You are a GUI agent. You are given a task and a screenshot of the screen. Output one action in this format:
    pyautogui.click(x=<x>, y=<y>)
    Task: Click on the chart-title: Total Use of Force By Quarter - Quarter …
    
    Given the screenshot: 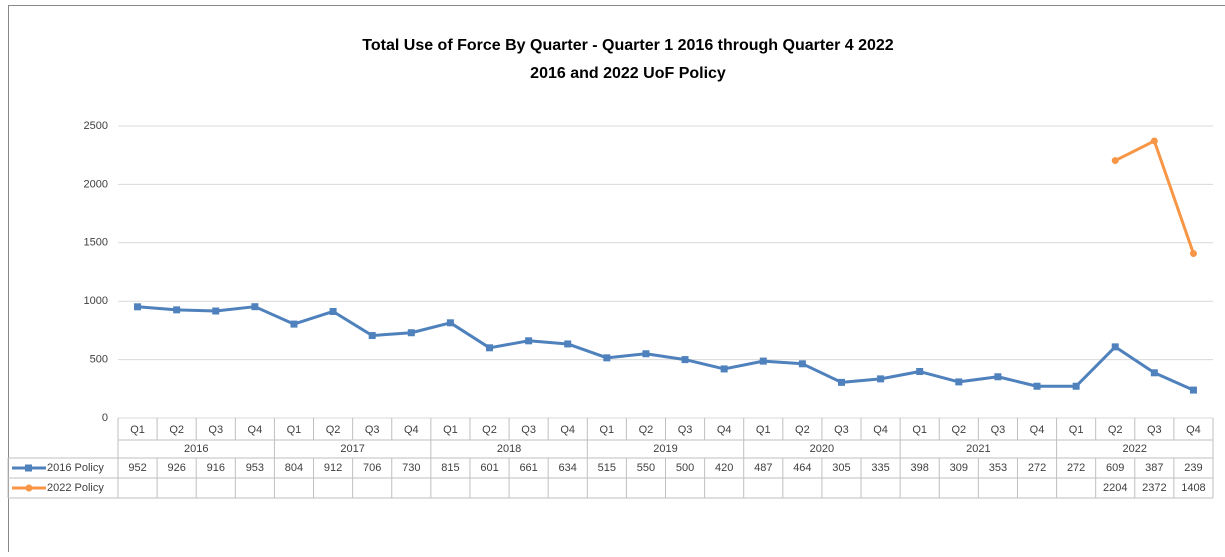 What is the action you would take?
    pyautogui.click(x=628, y=45)
    